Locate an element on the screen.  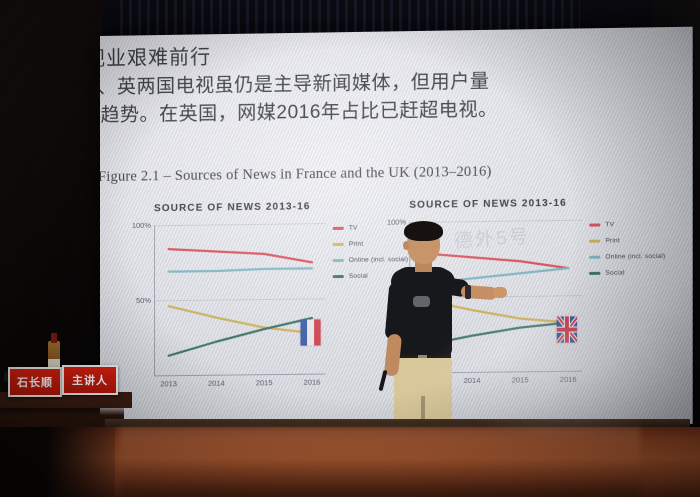
pen is located at coordinates (383, 380).